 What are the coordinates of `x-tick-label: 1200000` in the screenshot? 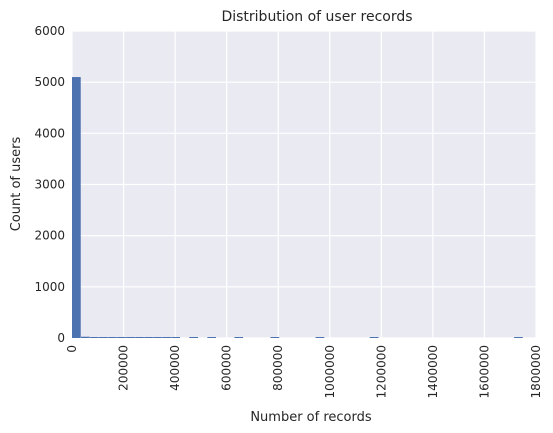 It's located at (381, 371).